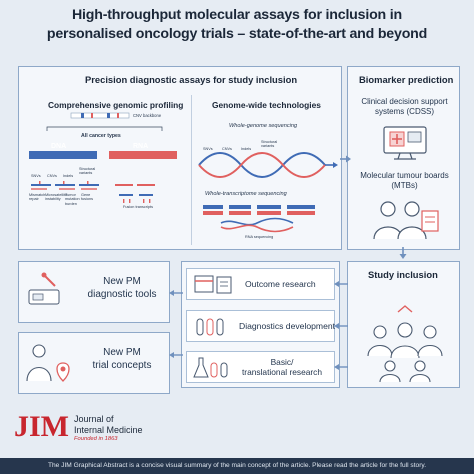 Image resolution: width=474 pixels, height=474 pixels. What do you see at coordinates (266, 105) in the screenshot?
I see `gwt-heading: Genome-wide technologies` at bounding box center [266, 105].